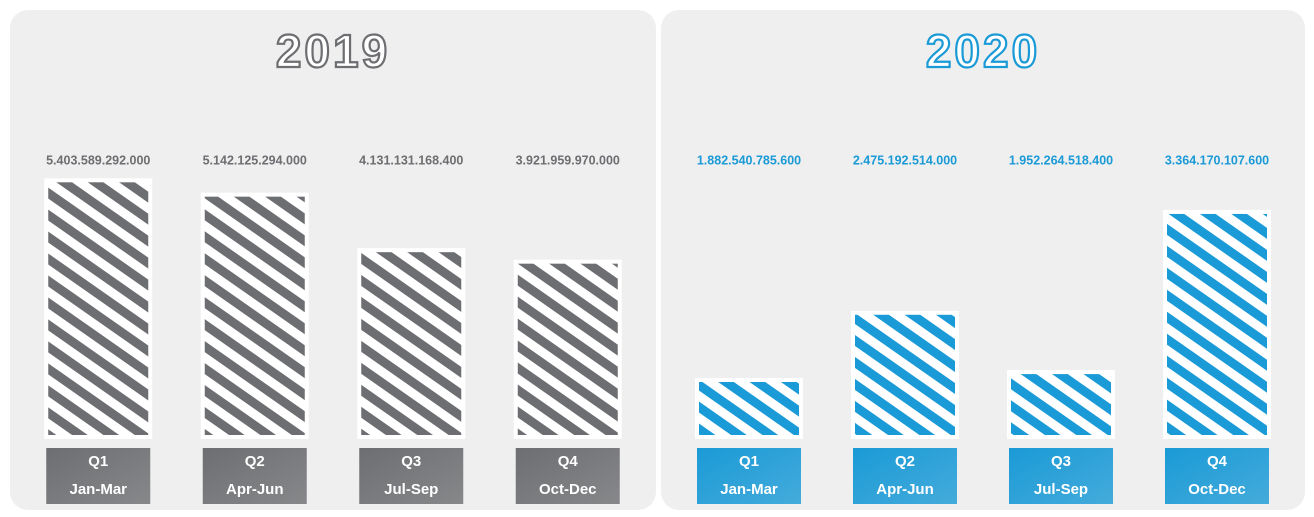 This screenshot has width=1314, height=517. Describe the element at coordinates (905, 160) in the screenshot. I see `value-label: 2.475.192.514.000` at that location.